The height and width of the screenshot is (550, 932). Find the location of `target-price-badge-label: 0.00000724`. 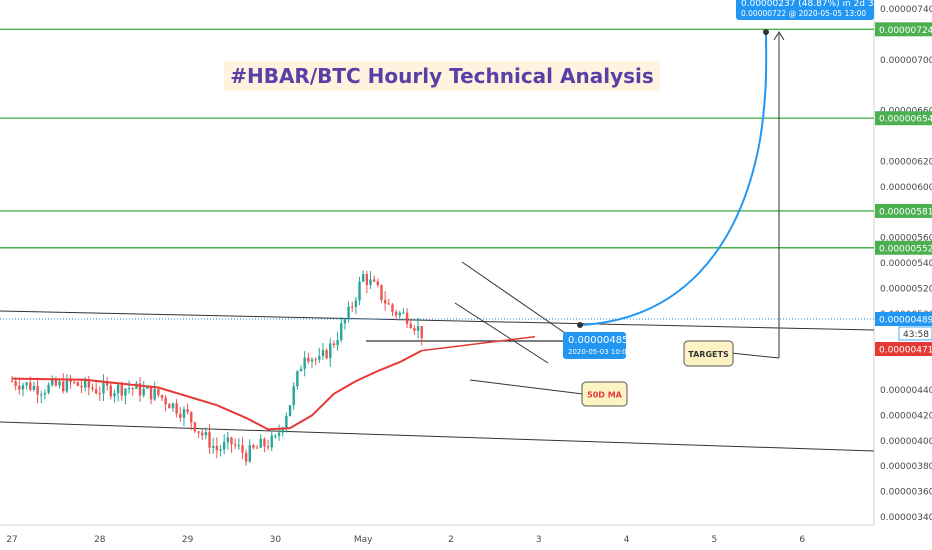

target-price-badge-label: 0.00000724 is located at coordinates (905, 31).